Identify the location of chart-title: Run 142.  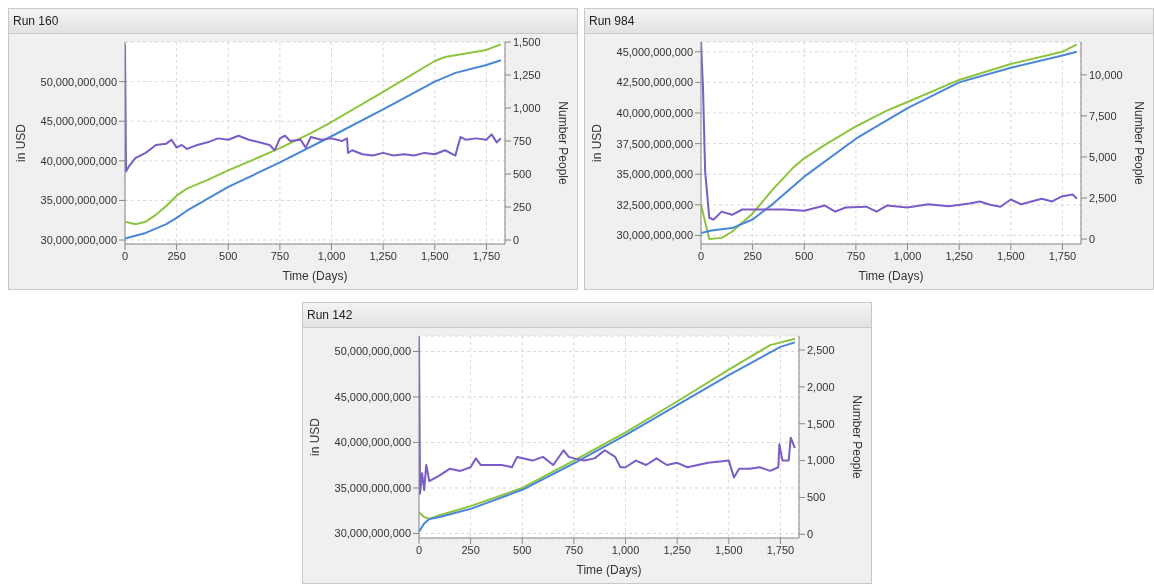
(587, 315).